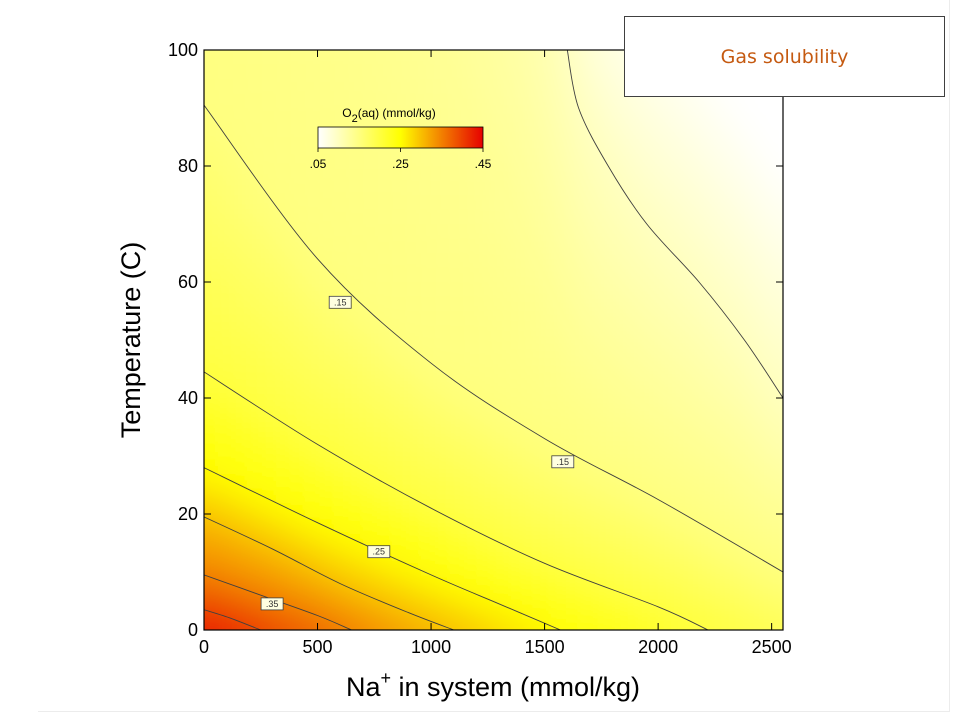  I want to click on colorbar-title-main: O, so click(346, 113).